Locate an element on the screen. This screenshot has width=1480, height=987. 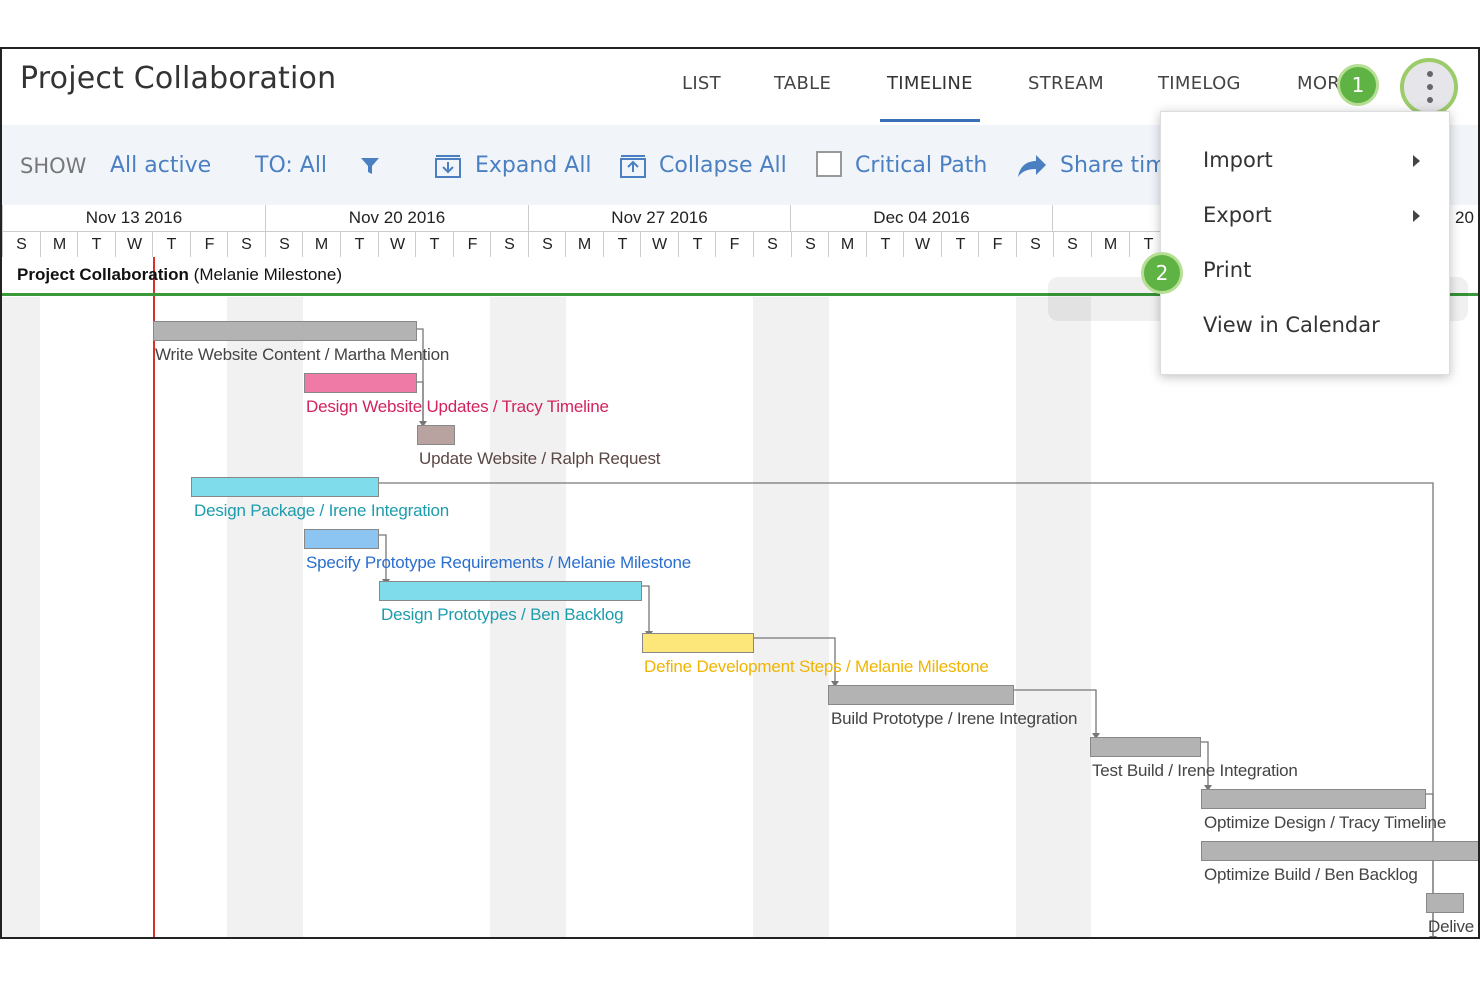
critical-path-label: Critical Path is located at coordinates (921, 165).